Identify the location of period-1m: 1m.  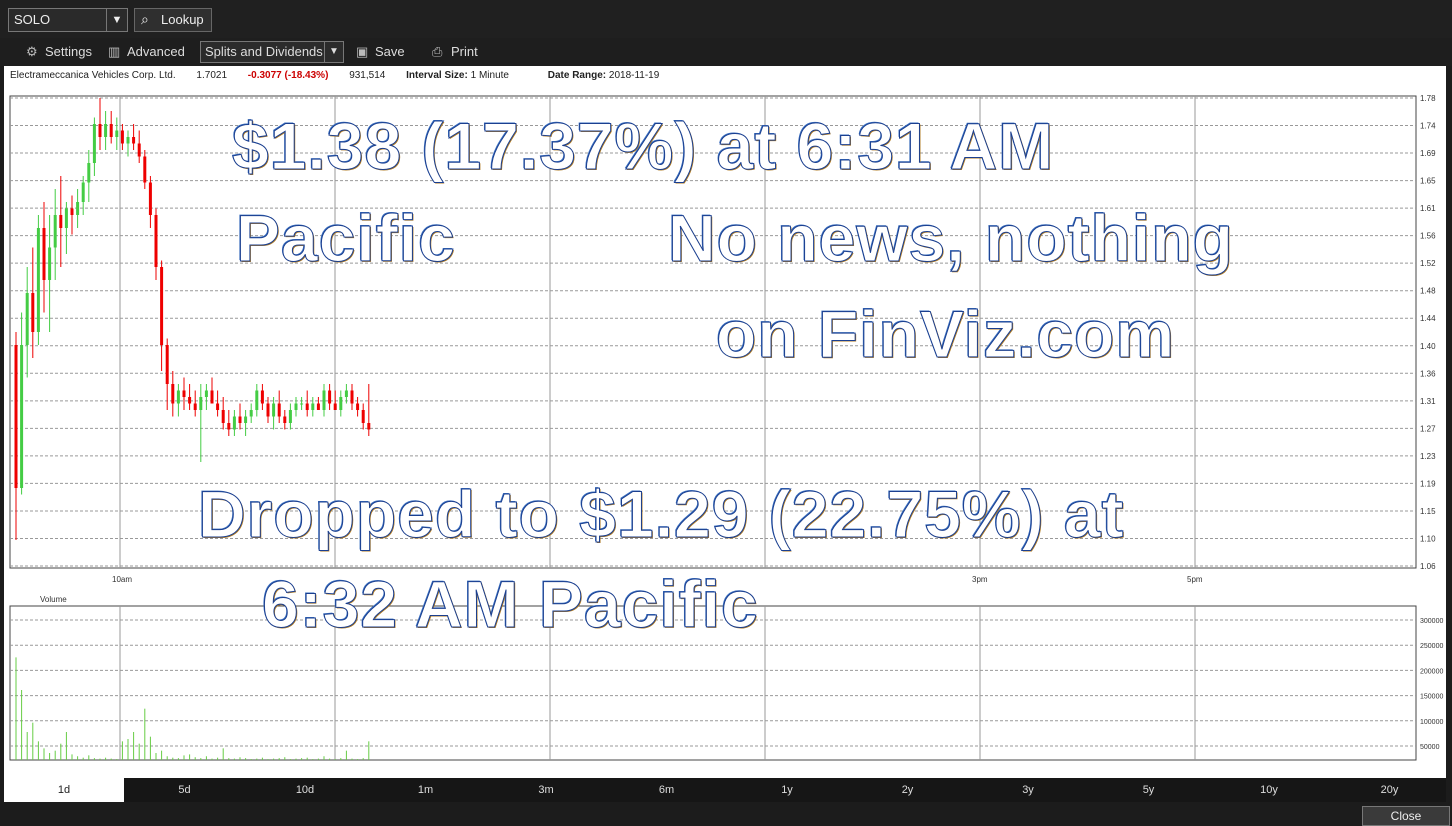
(425, 790).